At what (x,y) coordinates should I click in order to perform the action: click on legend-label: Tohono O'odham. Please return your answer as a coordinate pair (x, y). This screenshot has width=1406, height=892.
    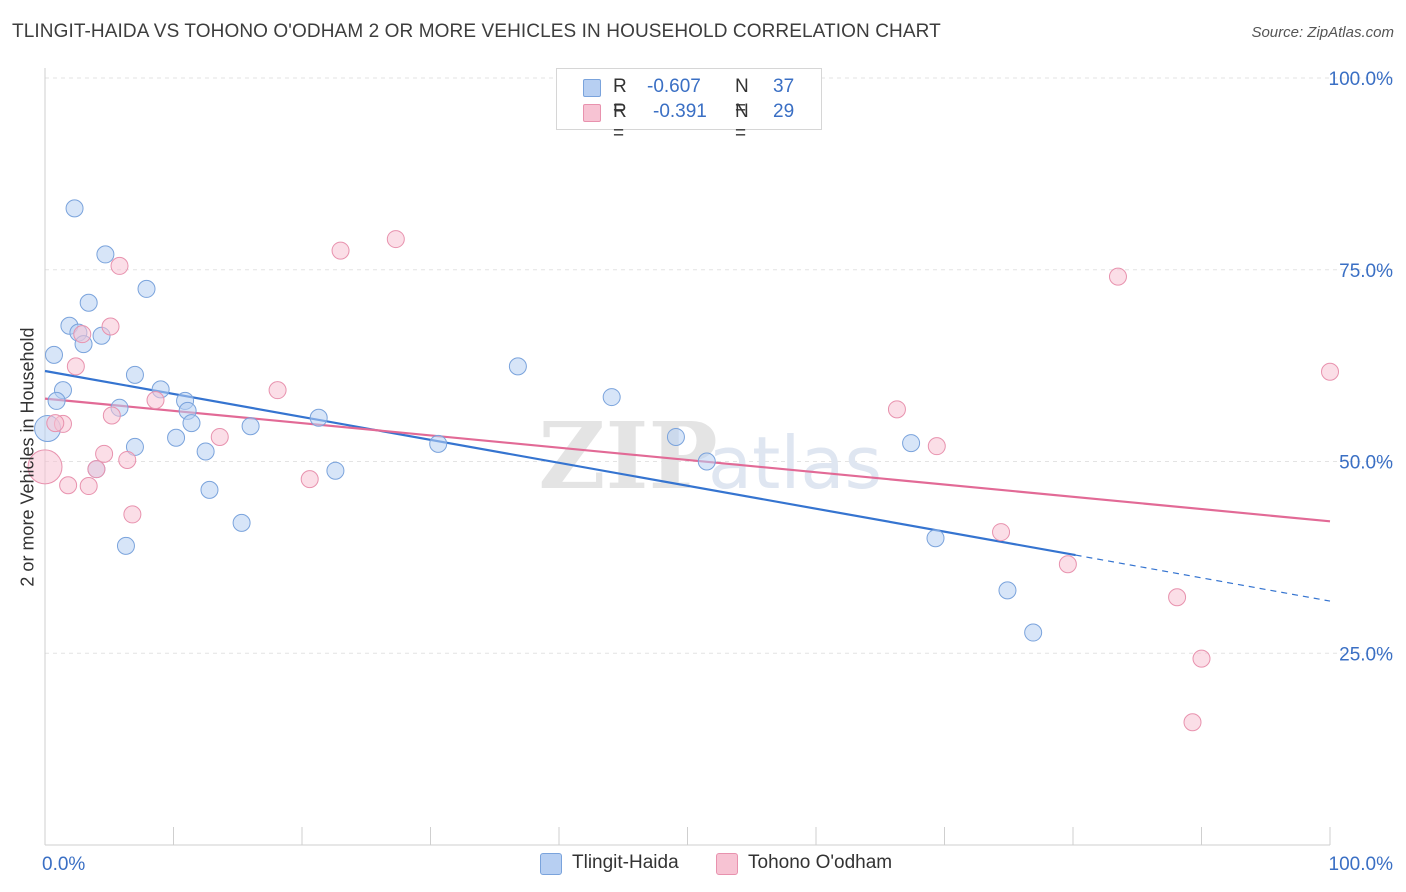
    Looking at the image, I should click on (820, 862).